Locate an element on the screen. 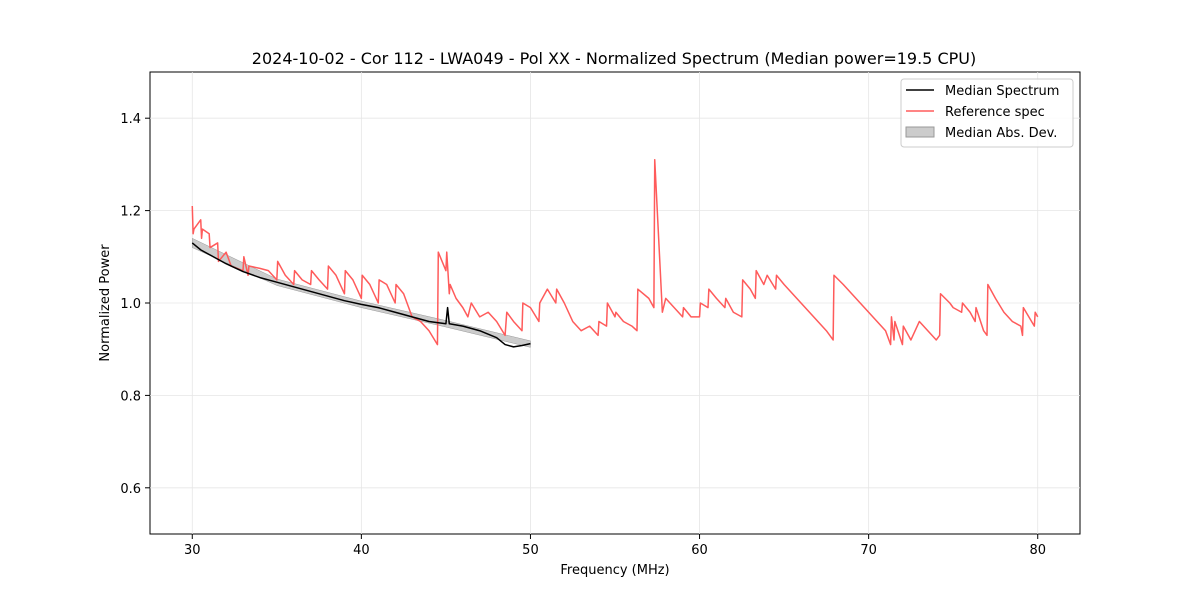  x-tick-label: 30 is located at coordinates (192, 550).